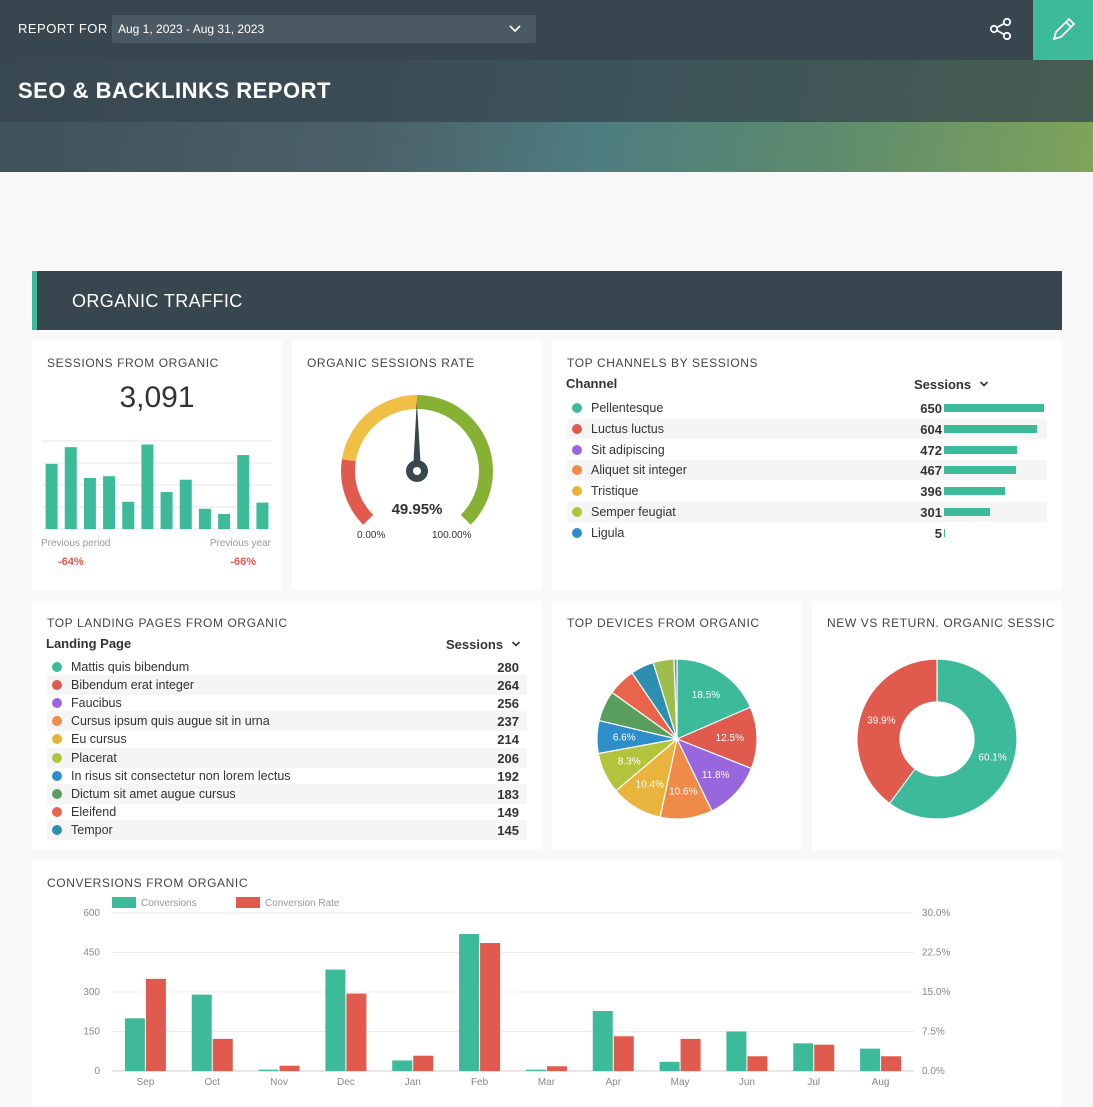 The width and height of the screenshot is (1093, 1107). Describe the element at coordinates (508, 794) in the screenshot. I see `row-value: 183` at that location.